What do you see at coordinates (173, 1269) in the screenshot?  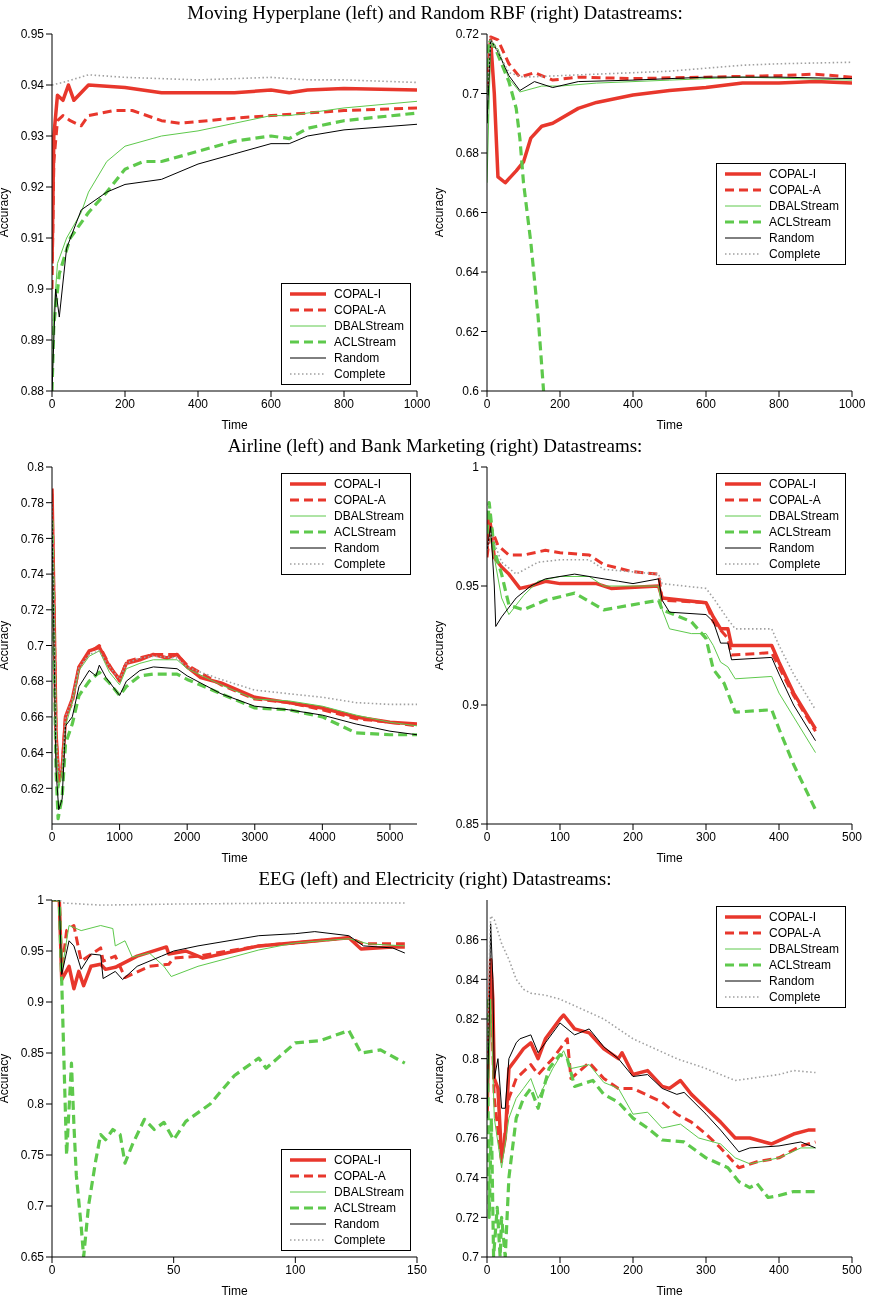 I see `x-tick-label: 50` at bounding box center [173, 1269].